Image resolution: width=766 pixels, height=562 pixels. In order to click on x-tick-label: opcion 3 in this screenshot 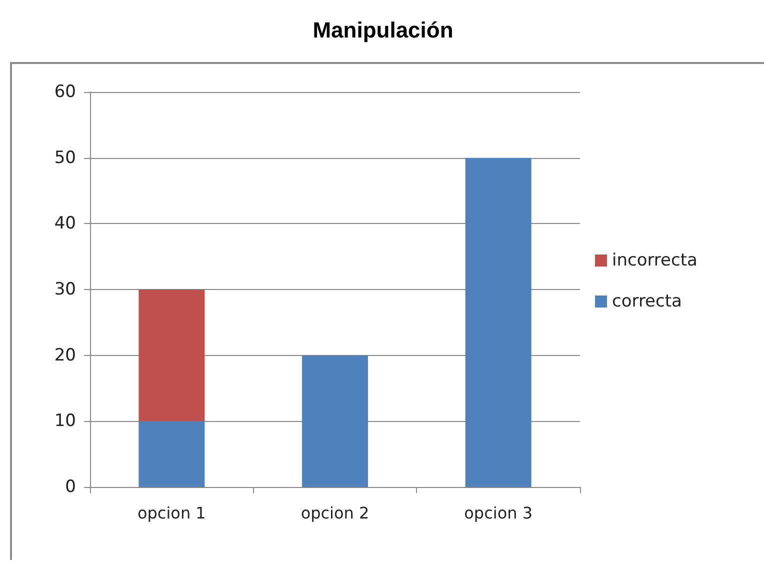, I will do `click(498, 513)`.